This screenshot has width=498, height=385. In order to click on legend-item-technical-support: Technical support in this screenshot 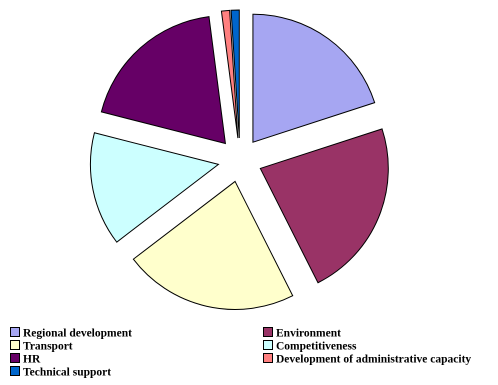, I will do `click(60, 372)`.